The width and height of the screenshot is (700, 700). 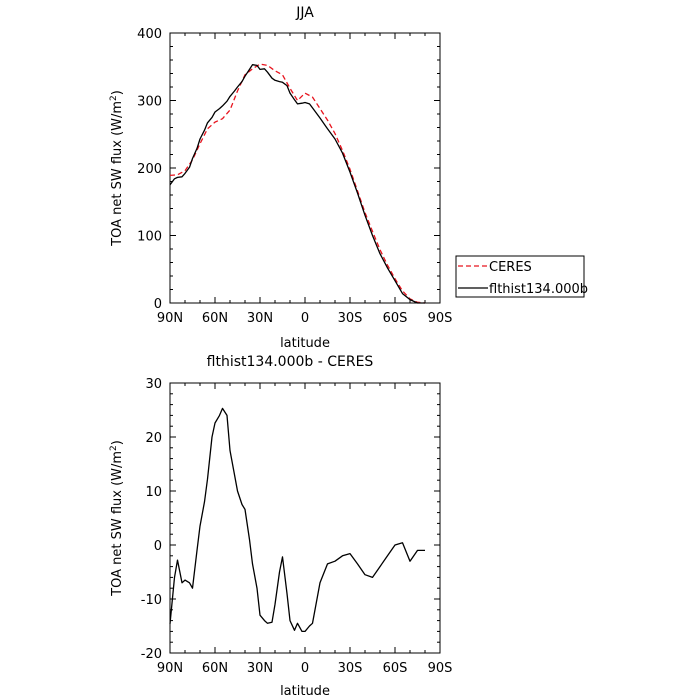 What do you see at coordinates (114, 448) in the screenshot?
I see `bottom-y-axis-label-sup: 2` at bounding box center [114, 448].